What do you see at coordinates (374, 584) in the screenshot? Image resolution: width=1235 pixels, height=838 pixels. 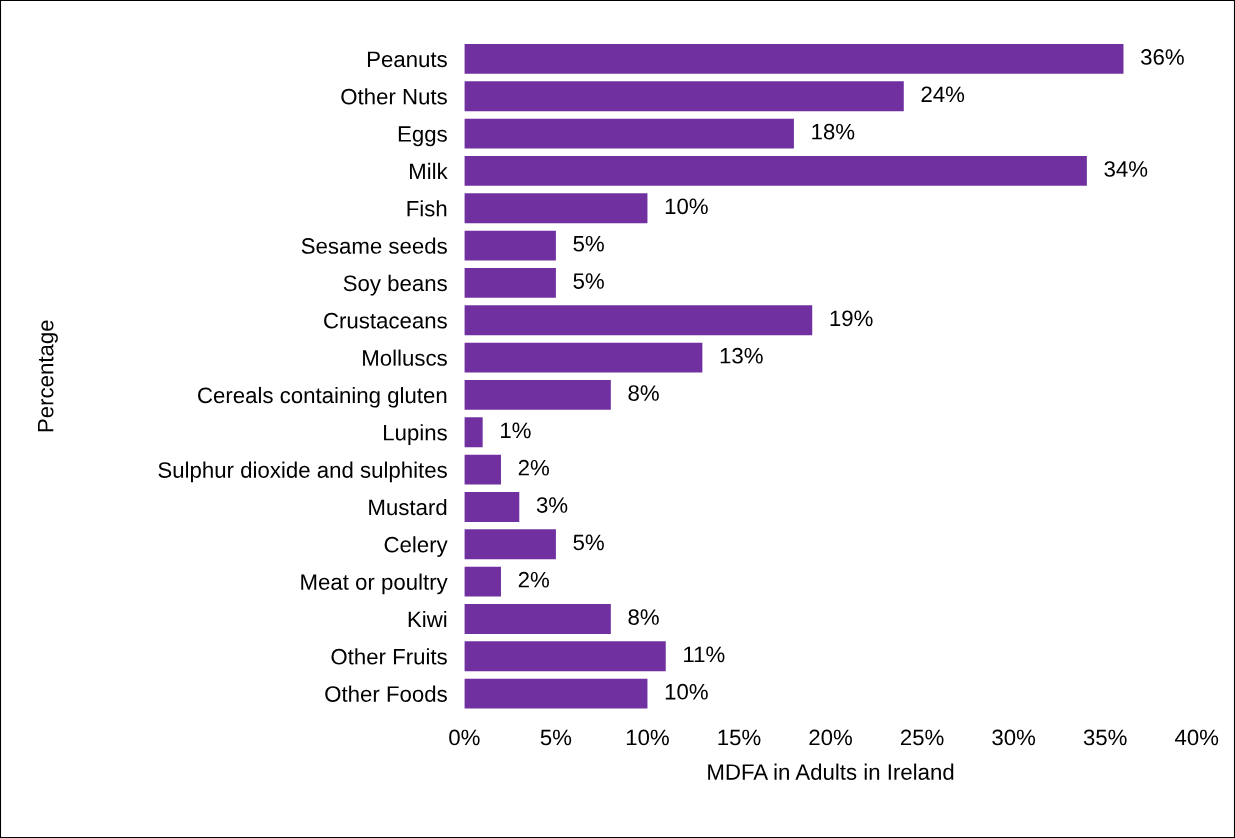 I see `y-tick-label: Meat or poultry` at bounding box center [374, 584].